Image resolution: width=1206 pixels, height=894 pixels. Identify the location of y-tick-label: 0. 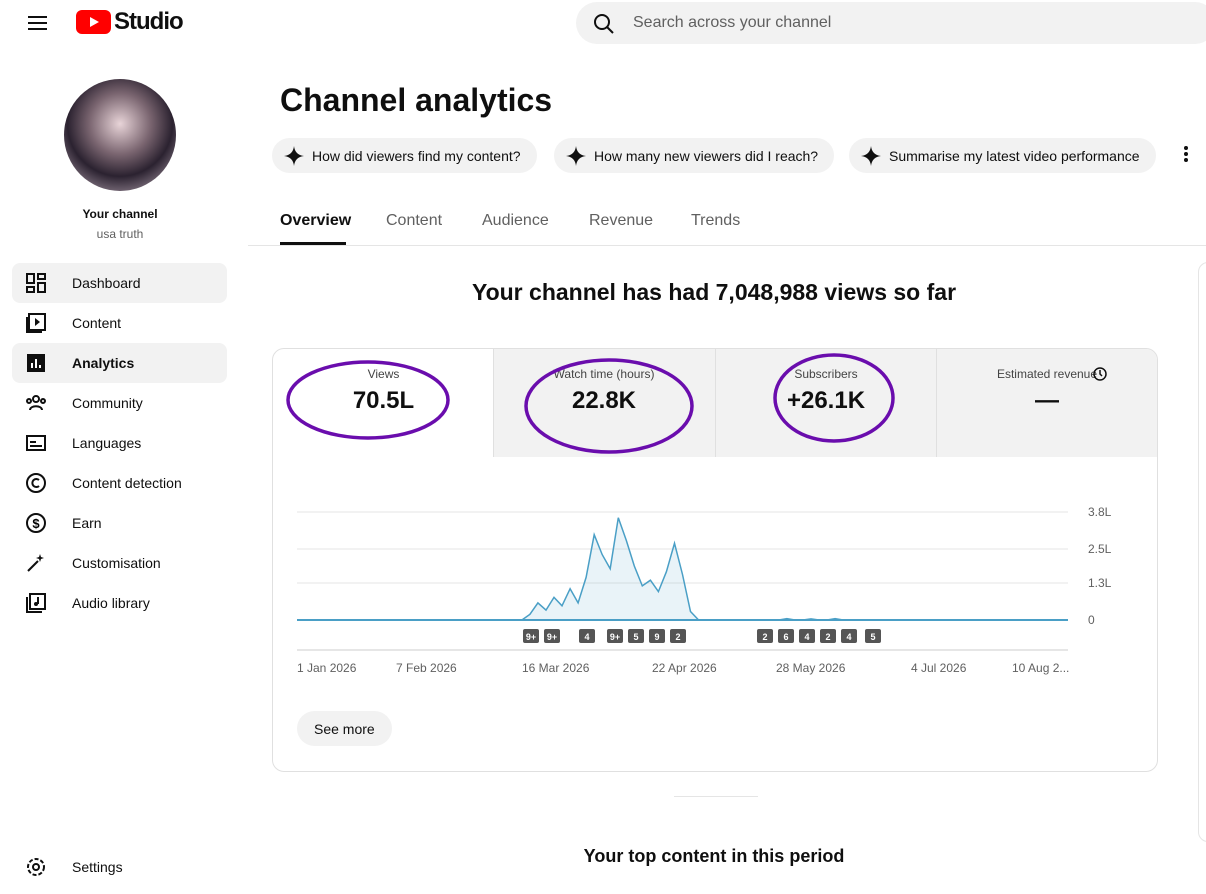
(1091, 620).